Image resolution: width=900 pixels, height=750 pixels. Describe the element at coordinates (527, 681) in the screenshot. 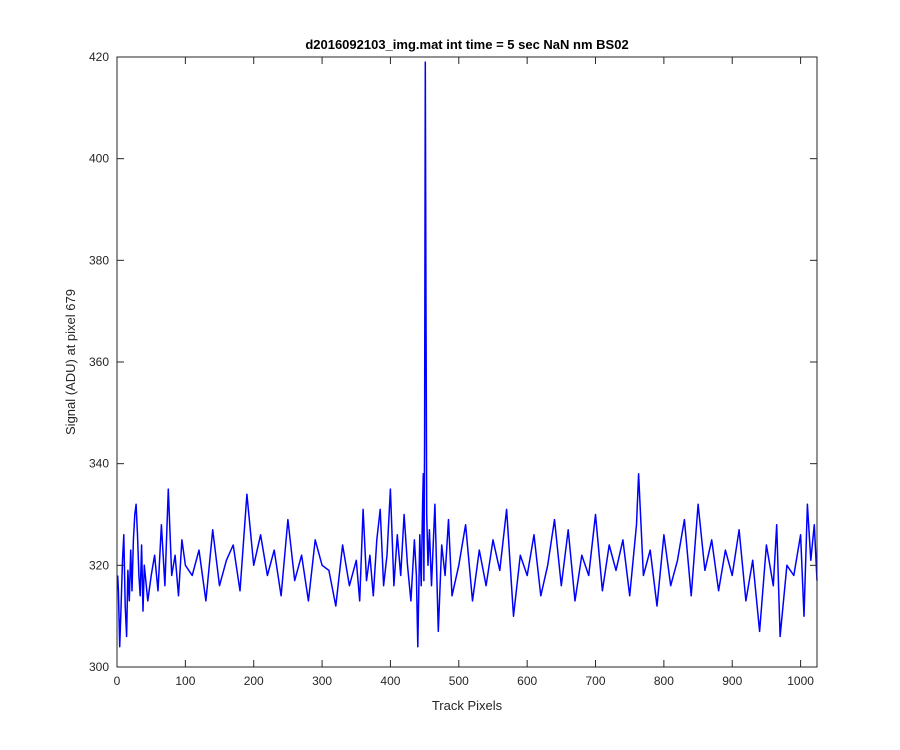

I see `x-tick-label: 600` at that location.